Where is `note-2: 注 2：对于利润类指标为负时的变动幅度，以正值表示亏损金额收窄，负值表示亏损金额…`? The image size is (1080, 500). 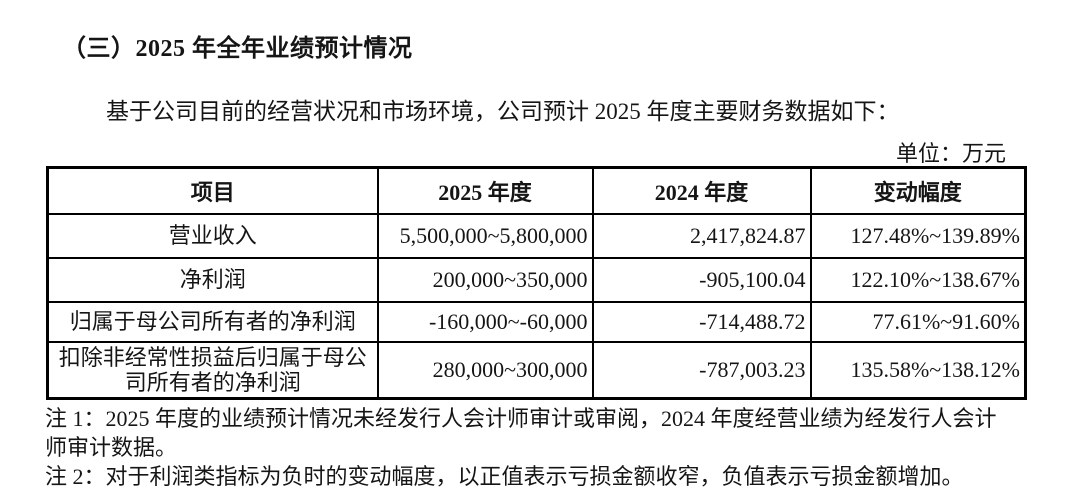
note-2: 注 2：对于利润类指标为负时的变动幅度，以正值表示亏损金额收窄，负值表示亏损金额… is located at coordinates (504, 476).